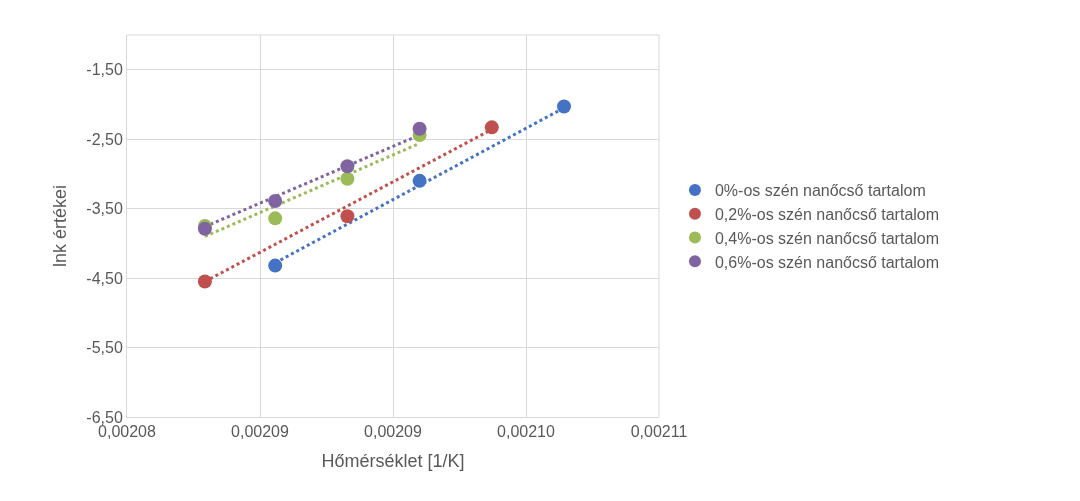 The width and height of the screenshot is (1080, 501). What do you see at coordinates (104, 417) in the screenshot?
I see `y-tick-label: -6,50` at bounding box center [104, 417].